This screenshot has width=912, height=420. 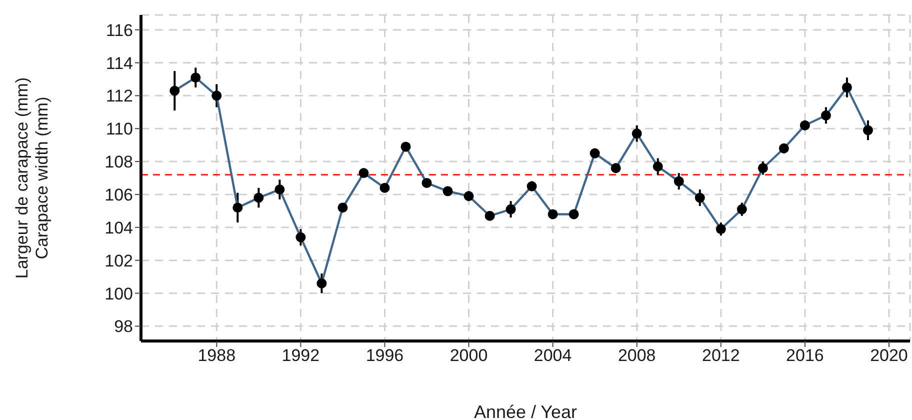 What do you see at coordinates (805, 356) in the screenshot?
I see `x-tick-label: 2016` at bounding box center [805, 356].